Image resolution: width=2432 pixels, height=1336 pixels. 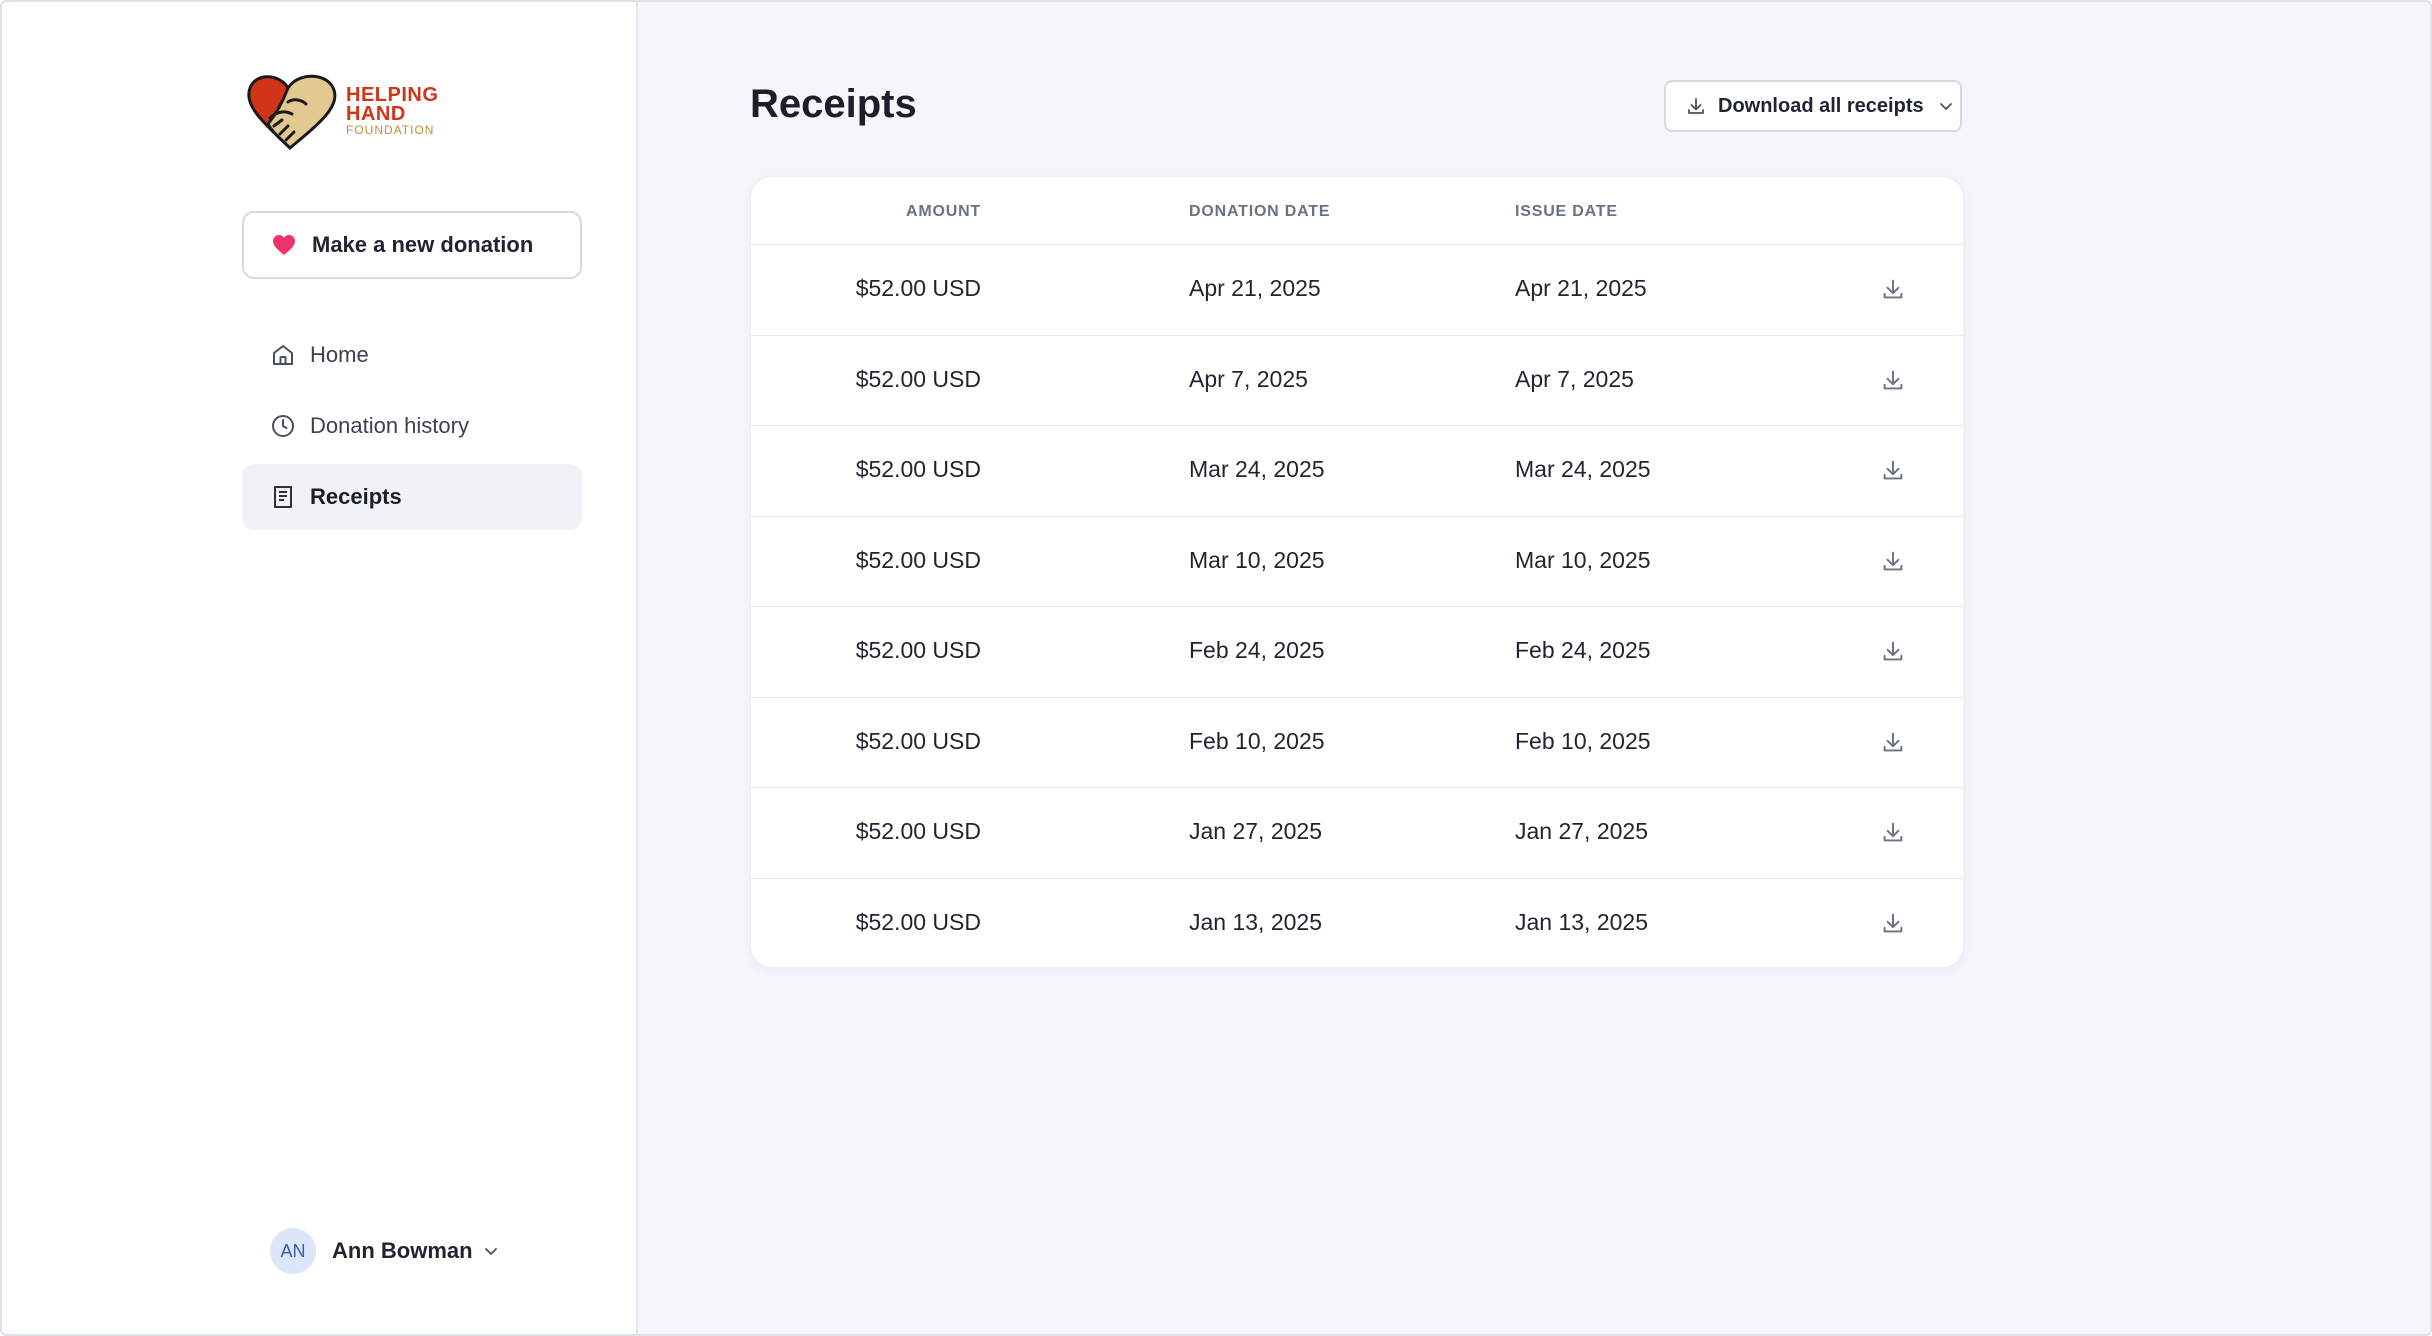 I want to click on brand-name-line3: FOUNDATION, so click(x=390, y=130).